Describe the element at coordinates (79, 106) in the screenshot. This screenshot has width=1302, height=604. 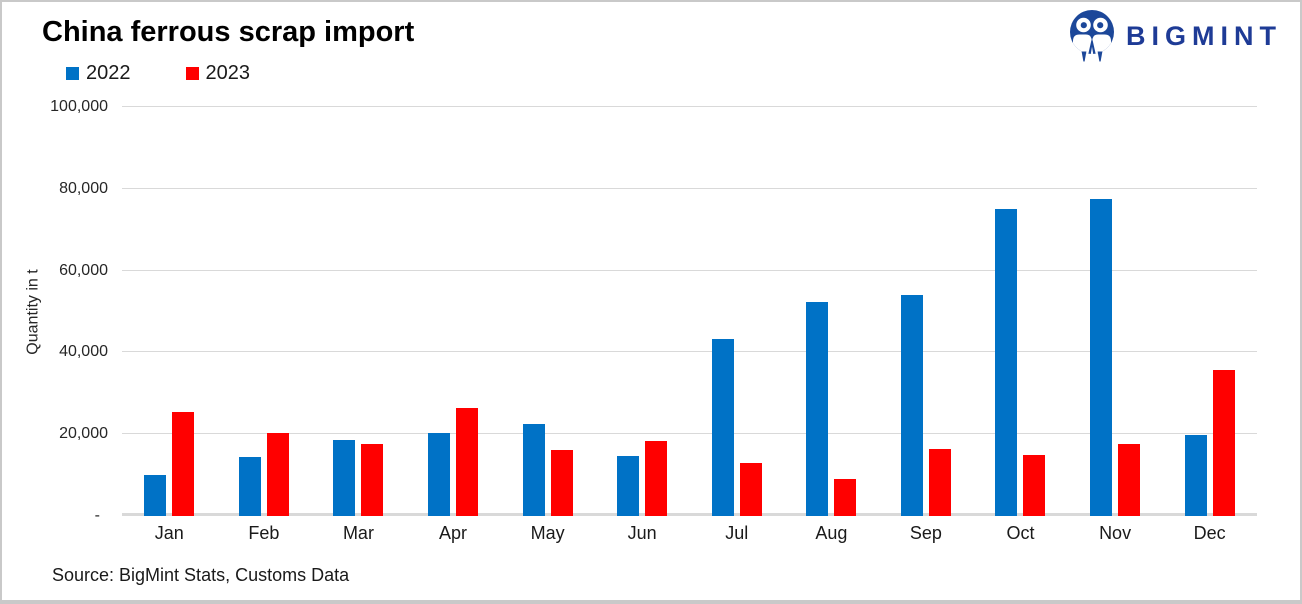
I see `y-tick-label: 100,000` at that location.